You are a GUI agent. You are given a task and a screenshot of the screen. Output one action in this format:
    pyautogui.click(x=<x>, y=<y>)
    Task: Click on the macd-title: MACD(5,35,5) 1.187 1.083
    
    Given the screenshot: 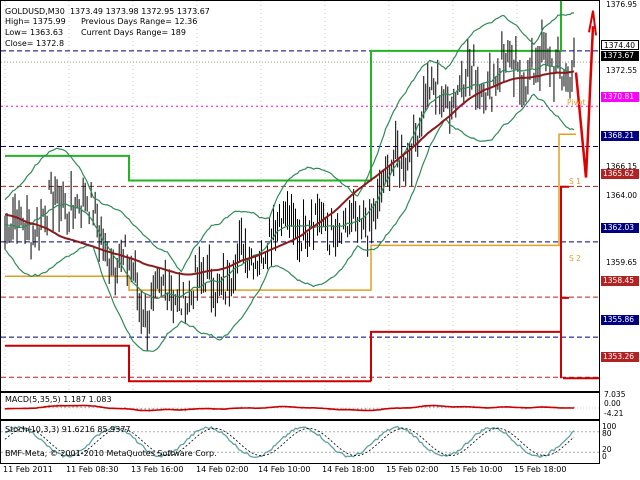 What is the action you would take?
    pyautogui.click(x=58, y=399)
    